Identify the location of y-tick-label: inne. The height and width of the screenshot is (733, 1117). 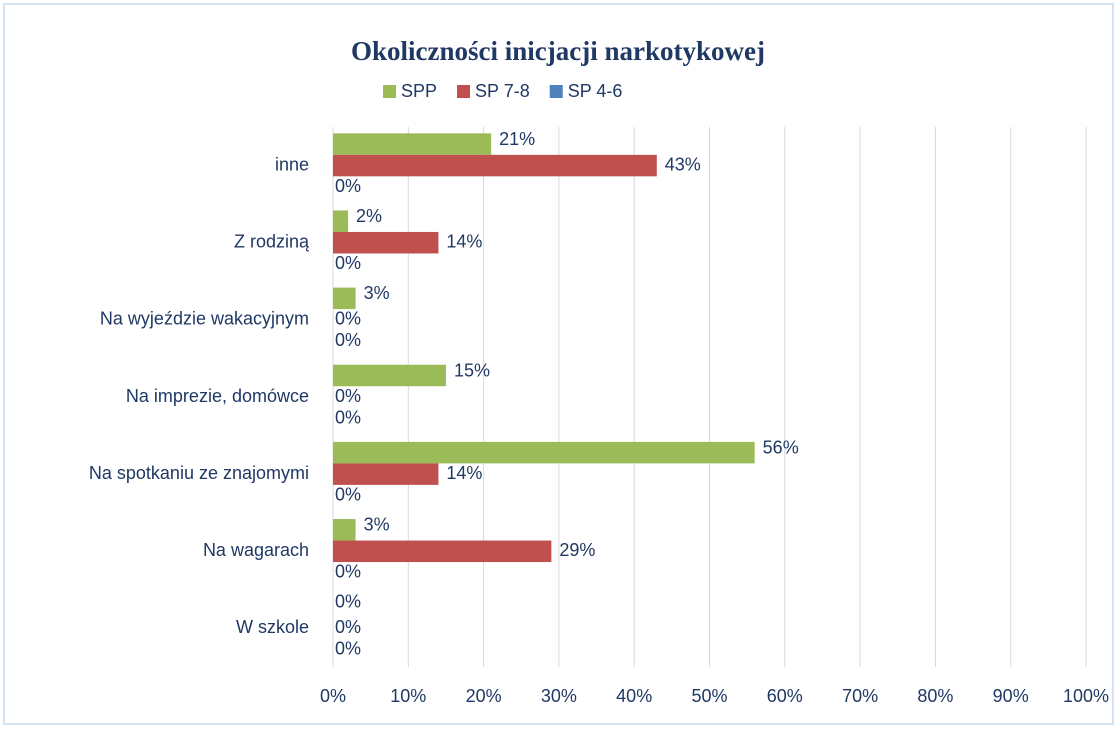
(292, 164).